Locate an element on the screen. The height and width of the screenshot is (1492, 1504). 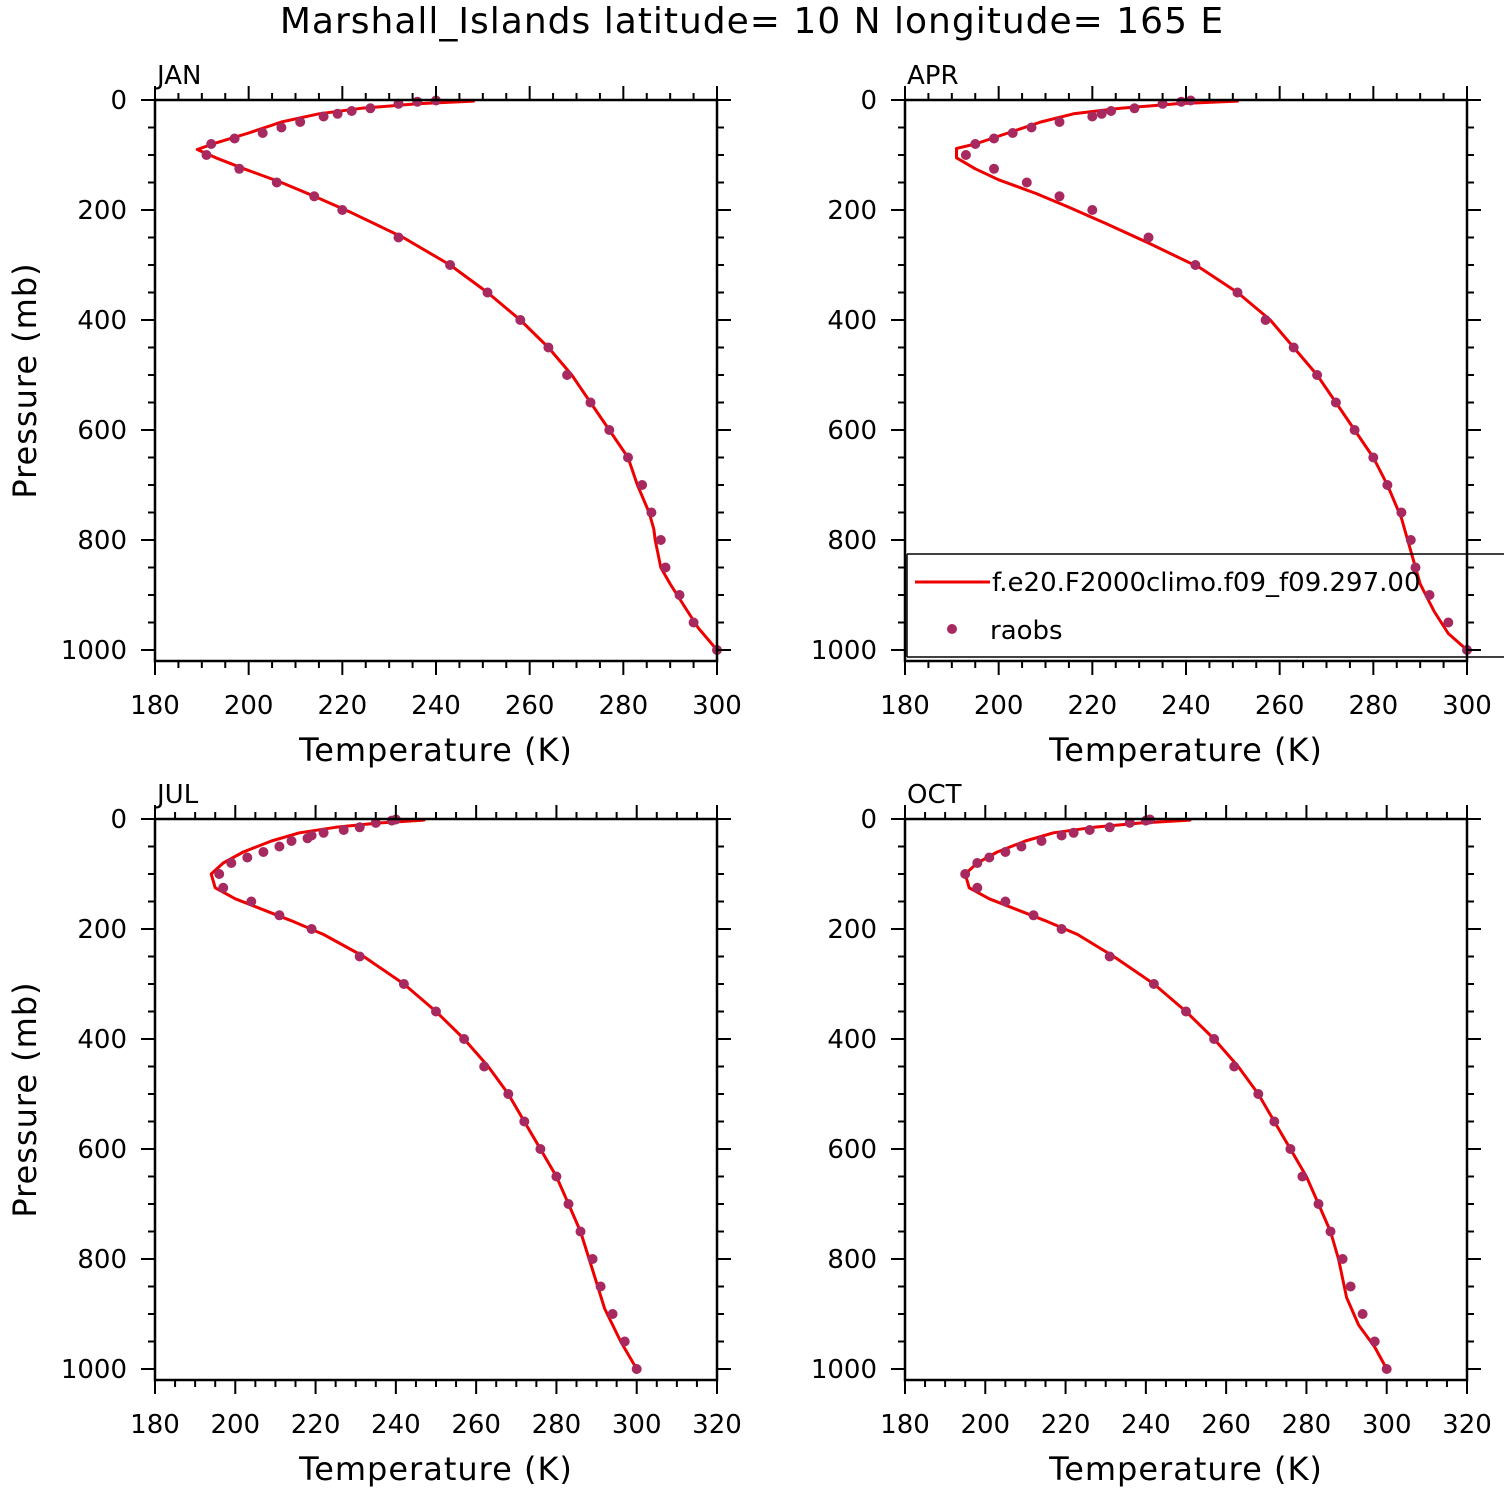
x-axis-title: Temperature (K) is located at coordinates (435, 1469).